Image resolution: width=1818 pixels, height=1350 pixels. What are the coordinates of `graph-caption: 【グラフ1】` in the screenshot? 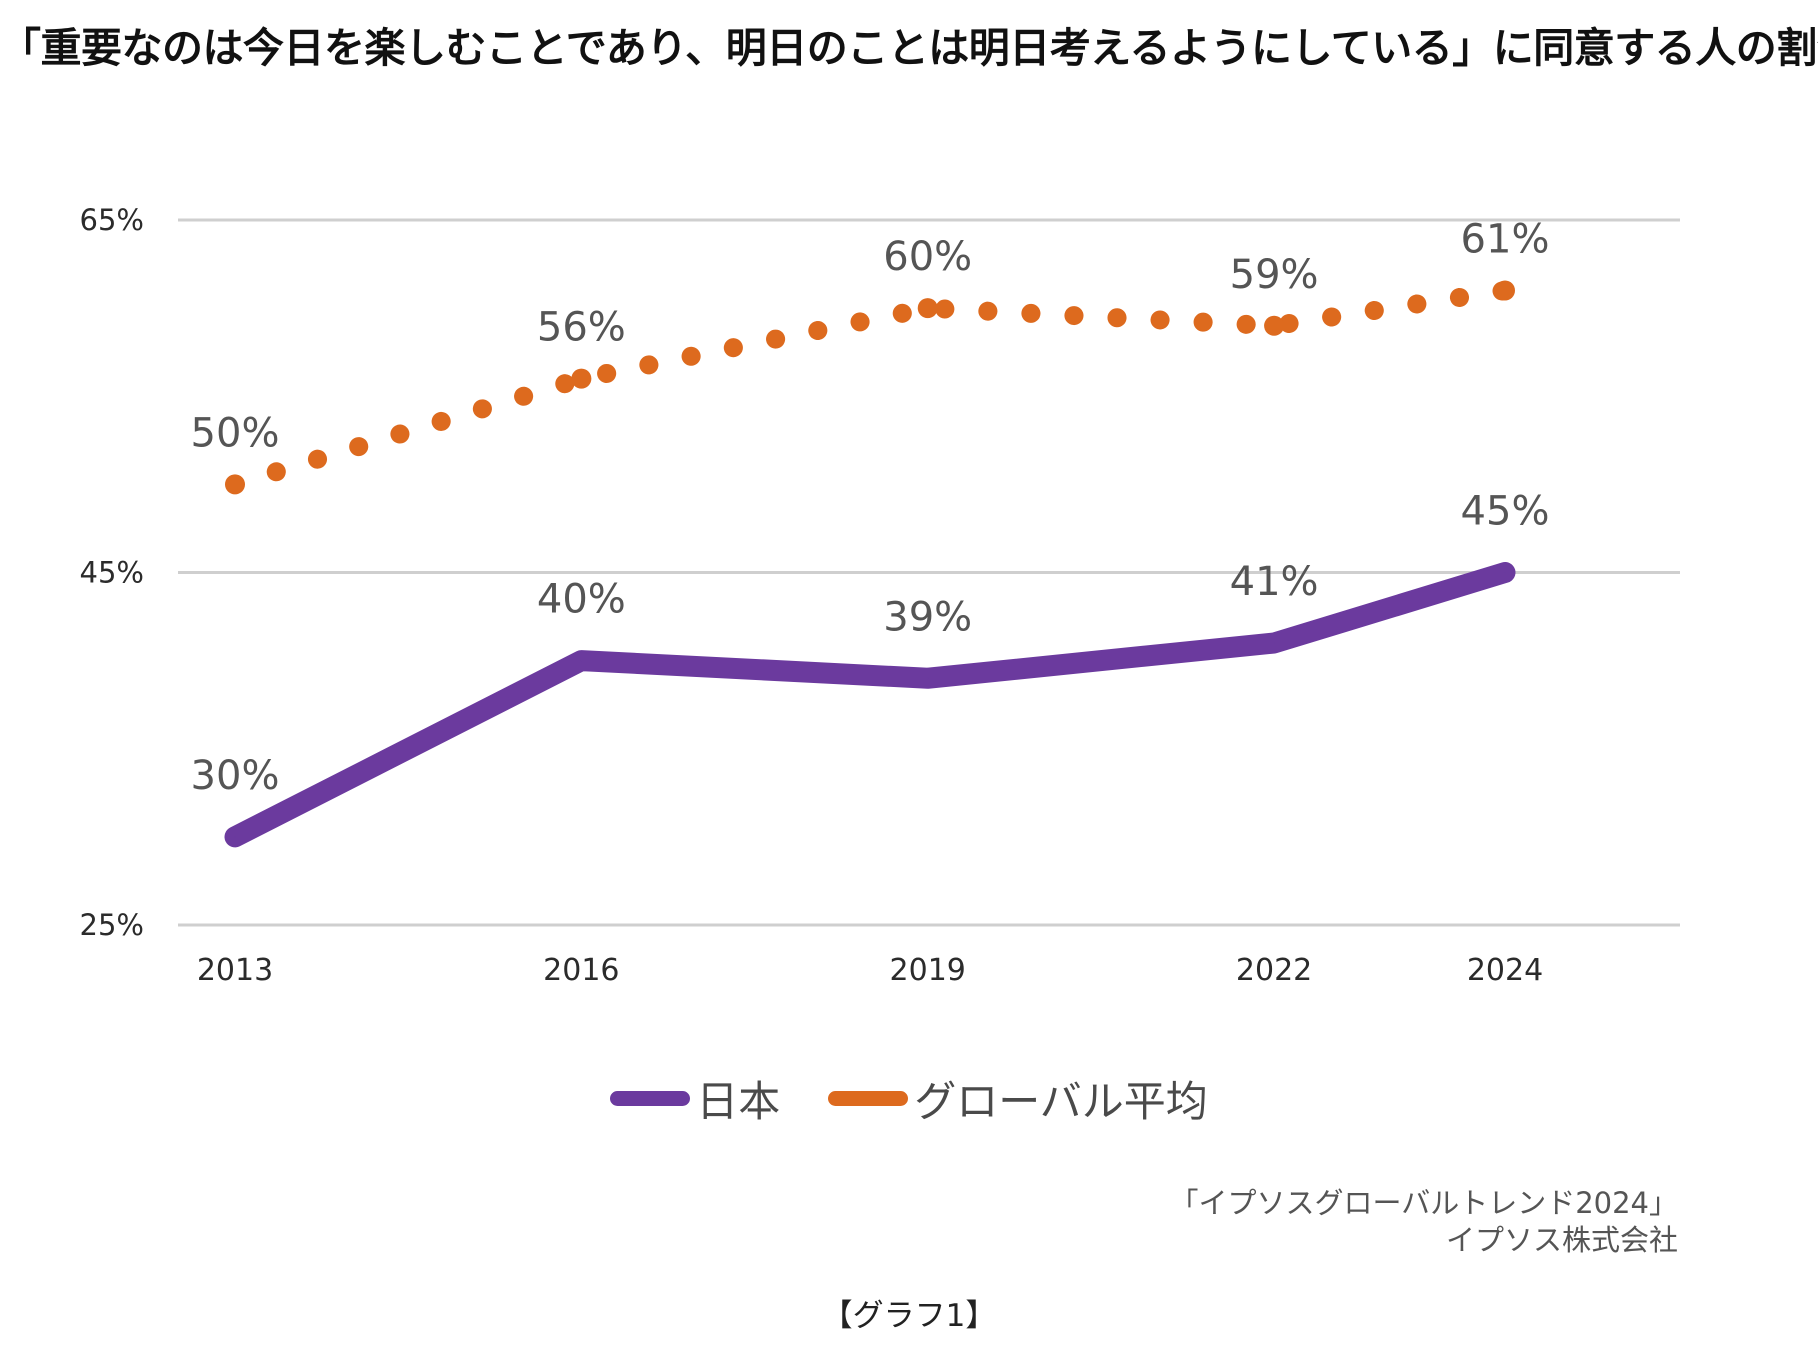 It's located at (909, 1316).